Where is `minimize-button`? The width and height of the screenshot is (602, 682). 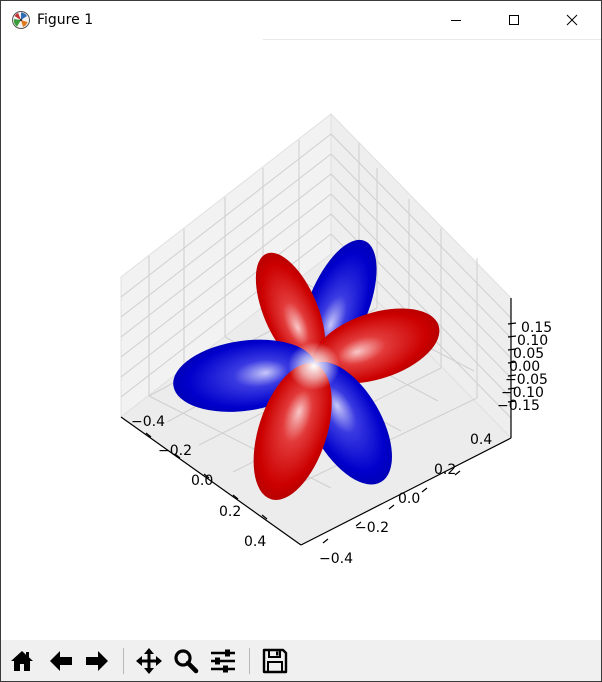 minimize-button is located at coordinates (456, 20).